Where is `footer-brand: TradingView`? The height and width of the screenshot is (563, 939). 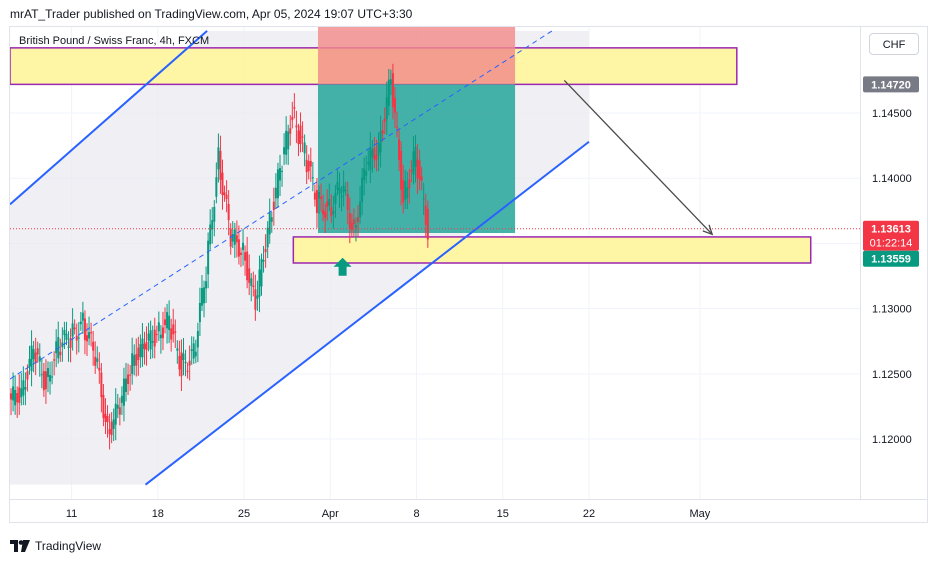 footer-brand: TradingView is located at coordinates (68, 546).